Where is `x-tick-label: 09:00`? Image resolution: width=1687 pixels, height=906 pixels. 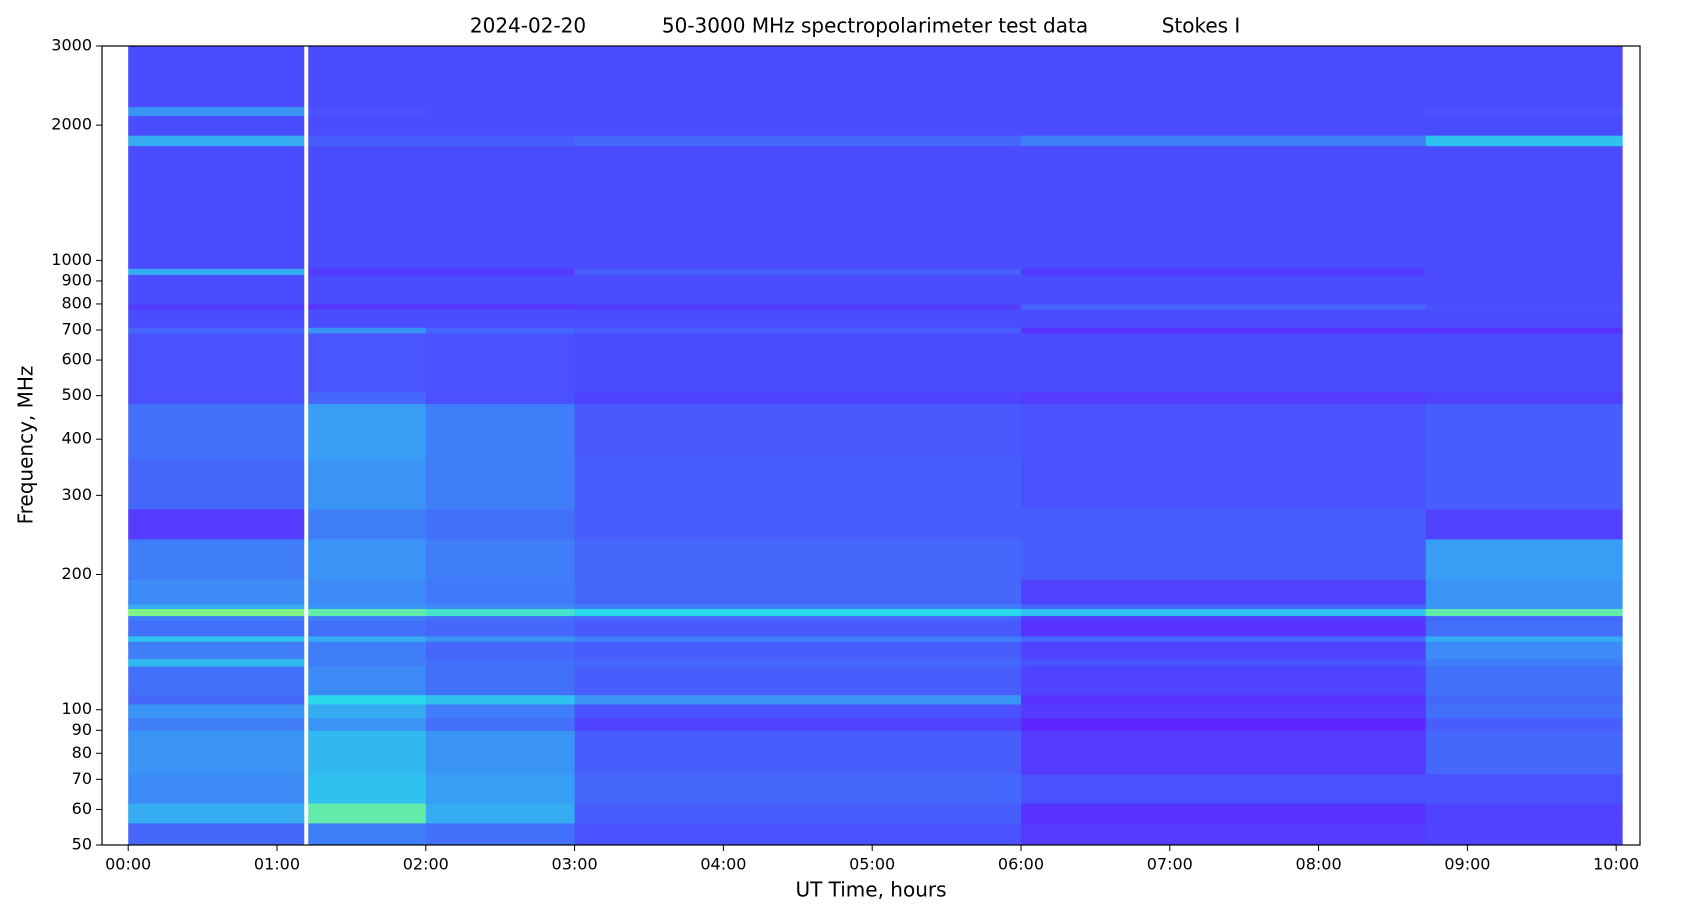 x-tick-label: 09:00 is located at coordinates (1467, 864).